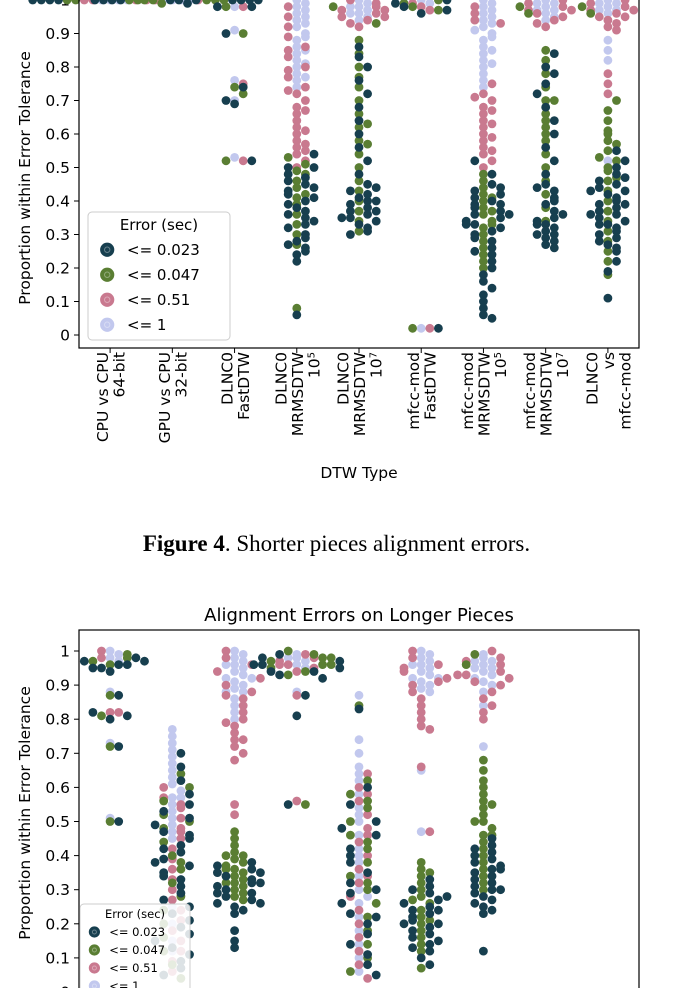 Image resolution: width=673 pixels, height=988 pixels. Describe the element at coordinates (57, 235) in the screenshot. I see `y-tick-label: 0.3` at that location.